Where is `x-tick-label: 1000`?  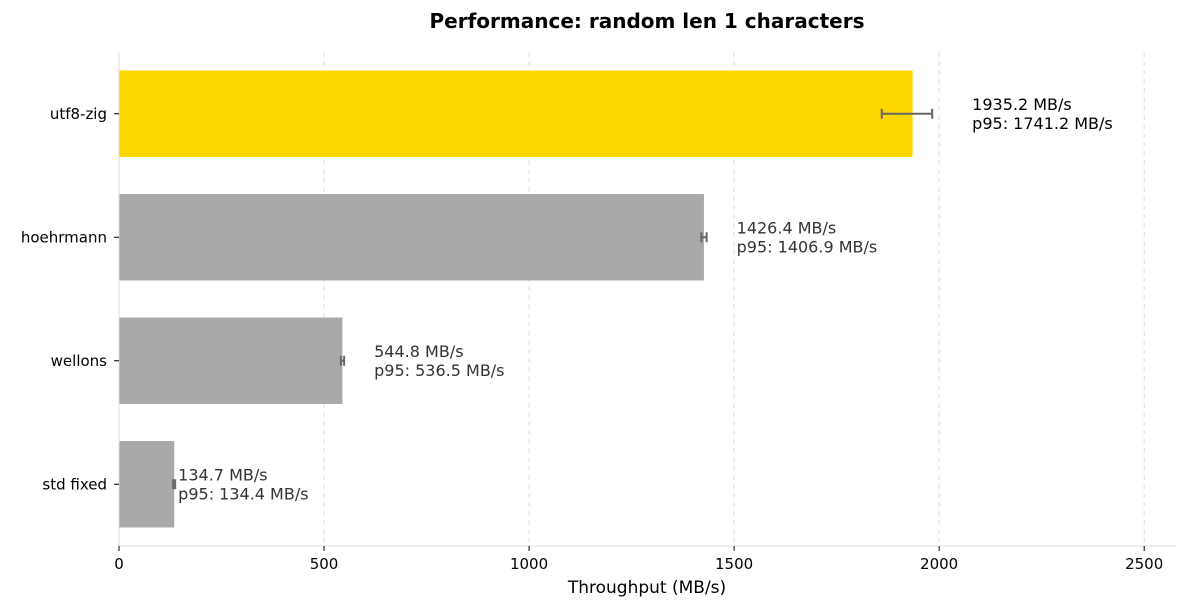 x-tick-label: 1000 is located at coordinates (529, 564).